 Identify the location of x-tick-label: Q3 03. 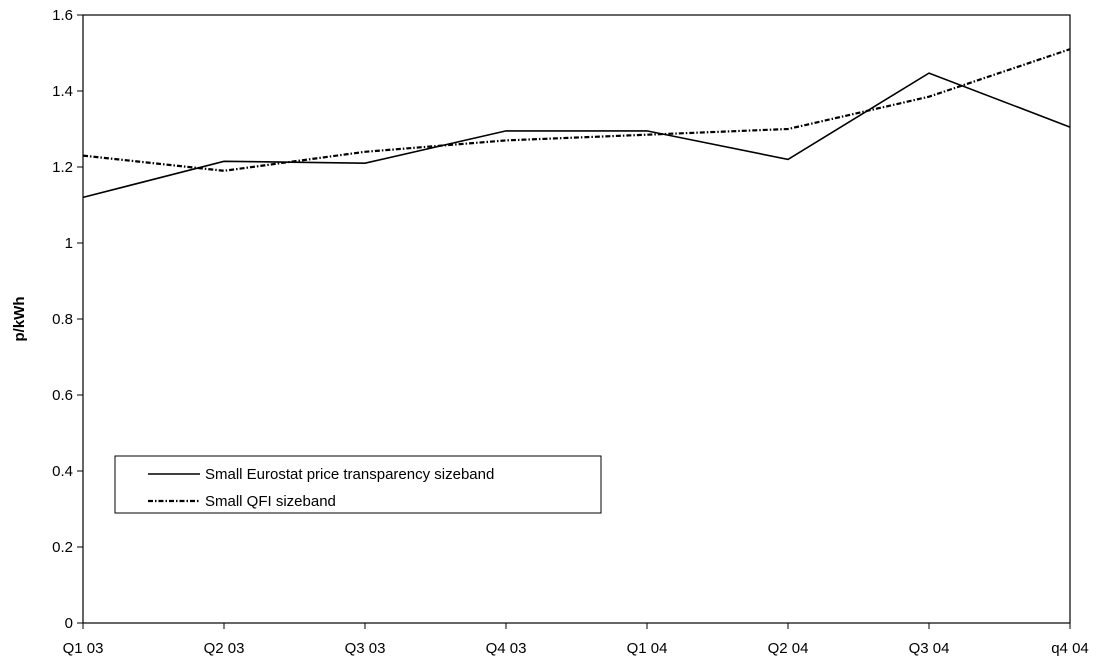
(365, 648).